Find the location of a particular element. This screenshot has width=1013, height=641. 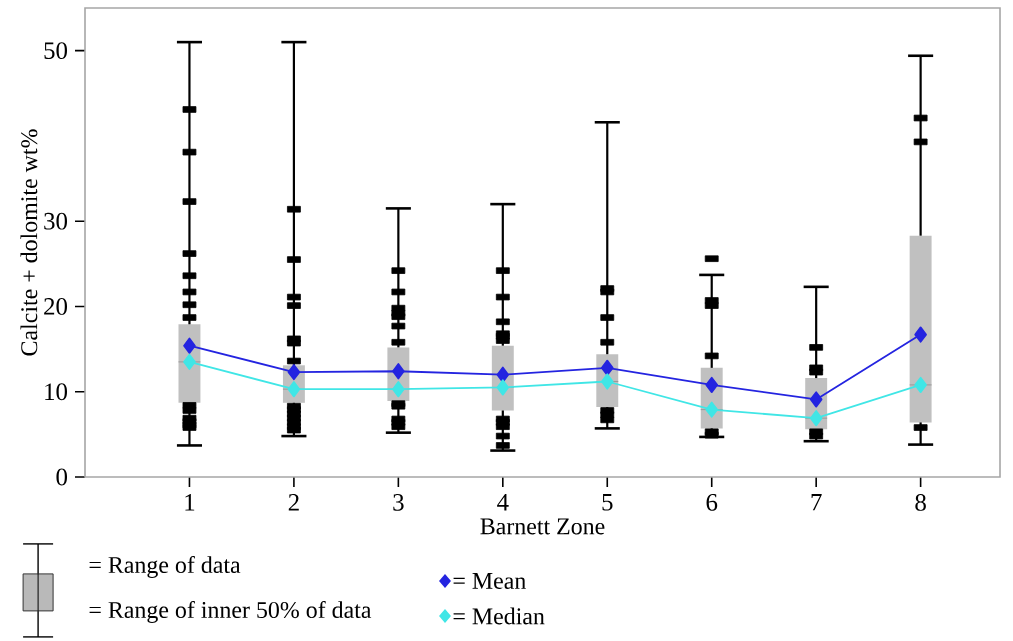

x-tick-label: 1 is located at coordinates (190, 502).